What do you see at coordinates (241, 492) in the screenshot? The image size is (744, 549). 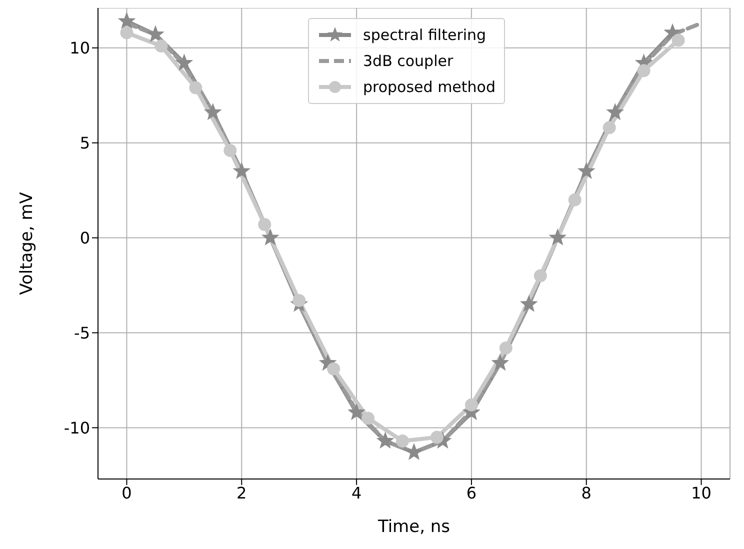 I see `x-tick-label: 2` at bounding box center [241, 492].